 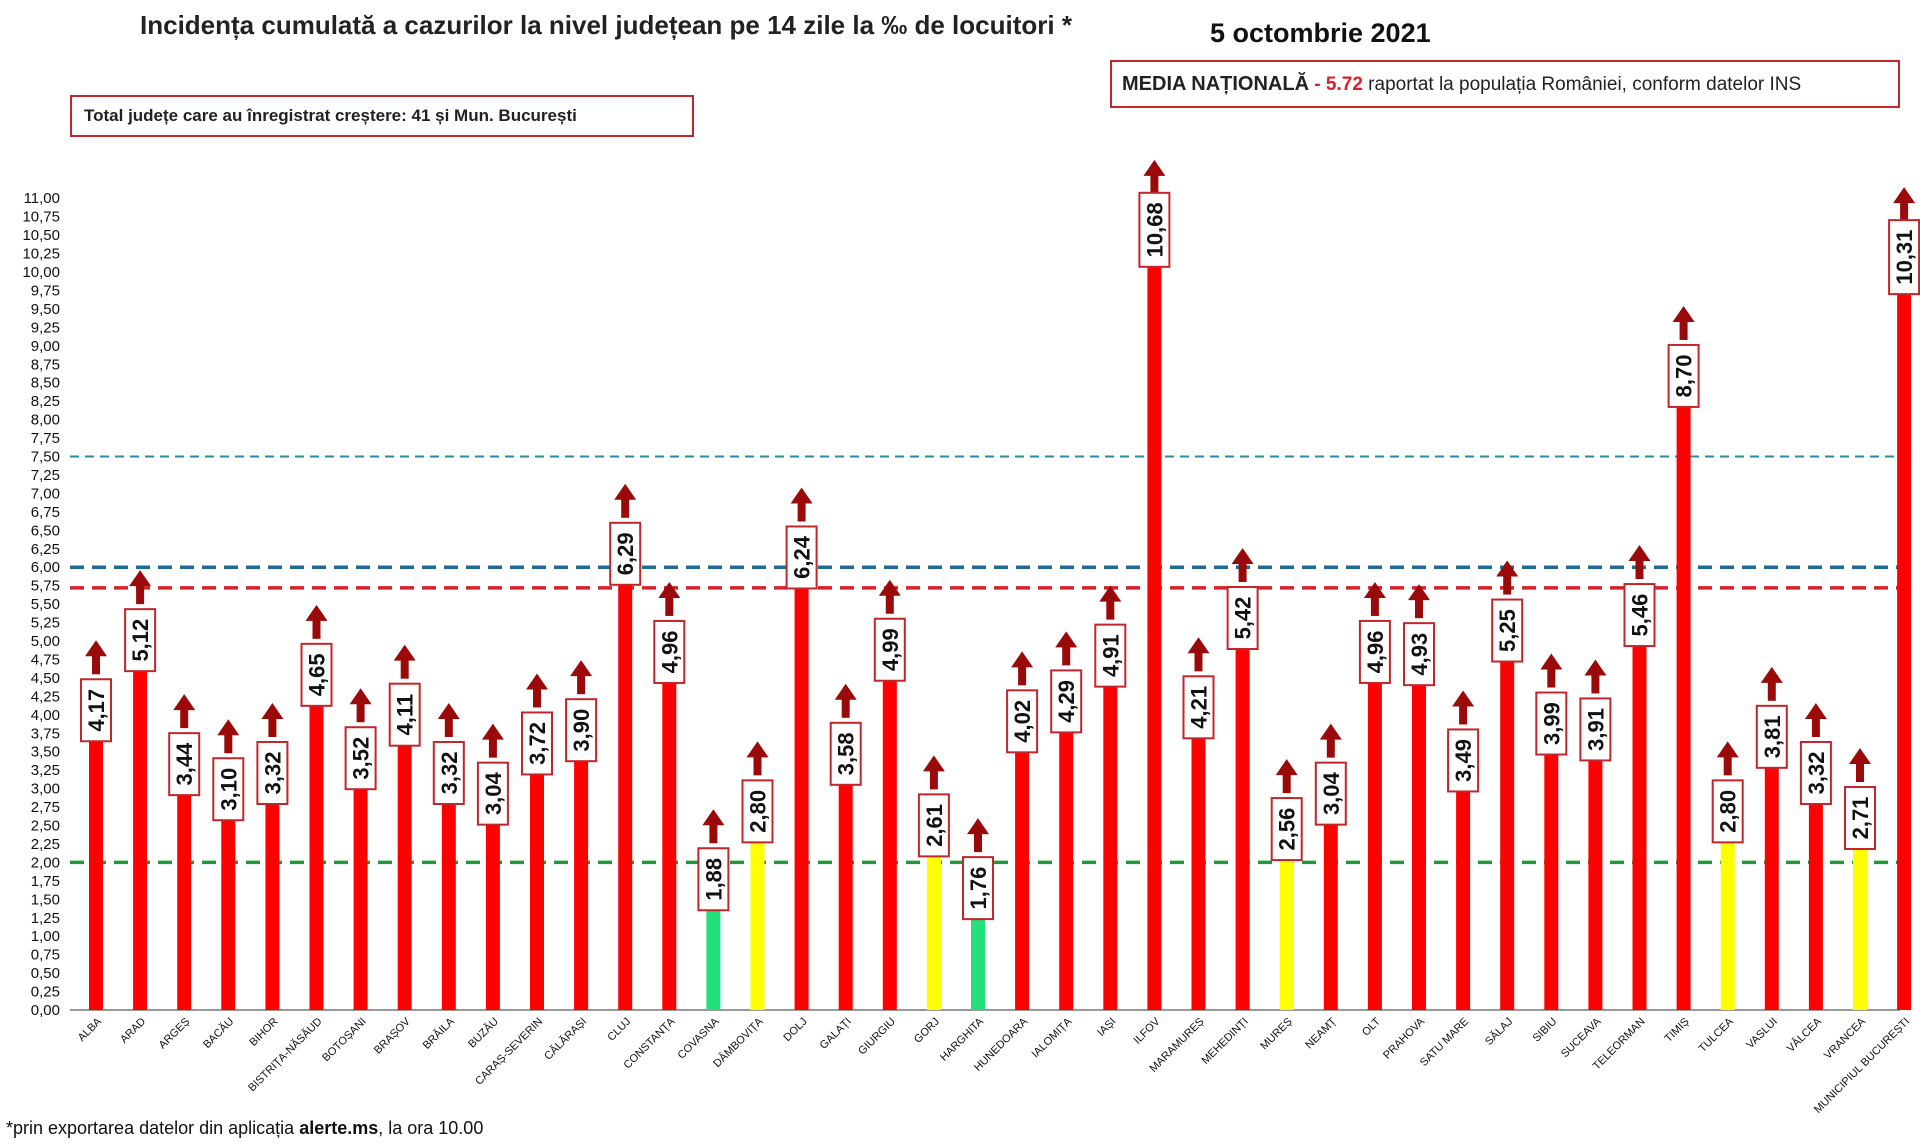 I want to click on category-label: BACĂU, so click(x=218, y=1033).